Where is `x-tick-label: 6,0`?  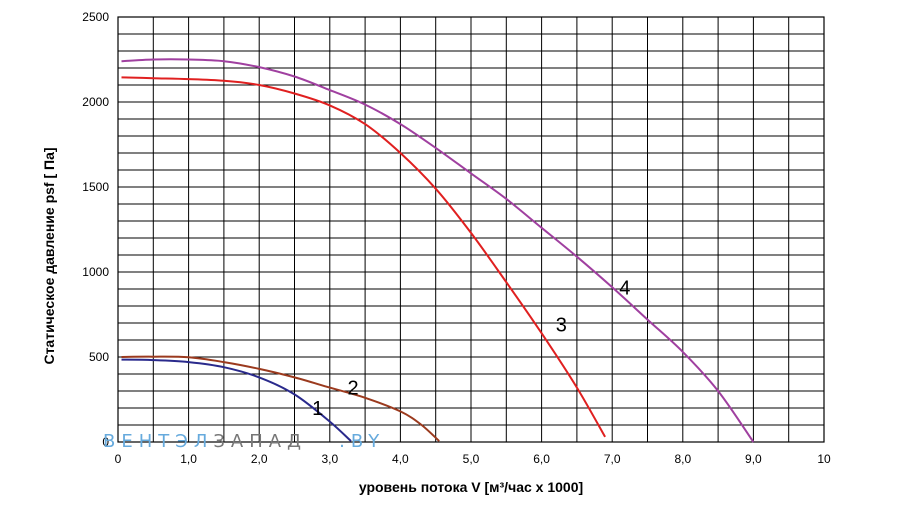
x-tick-label: 6,0 is located at coordinates (541, 459).